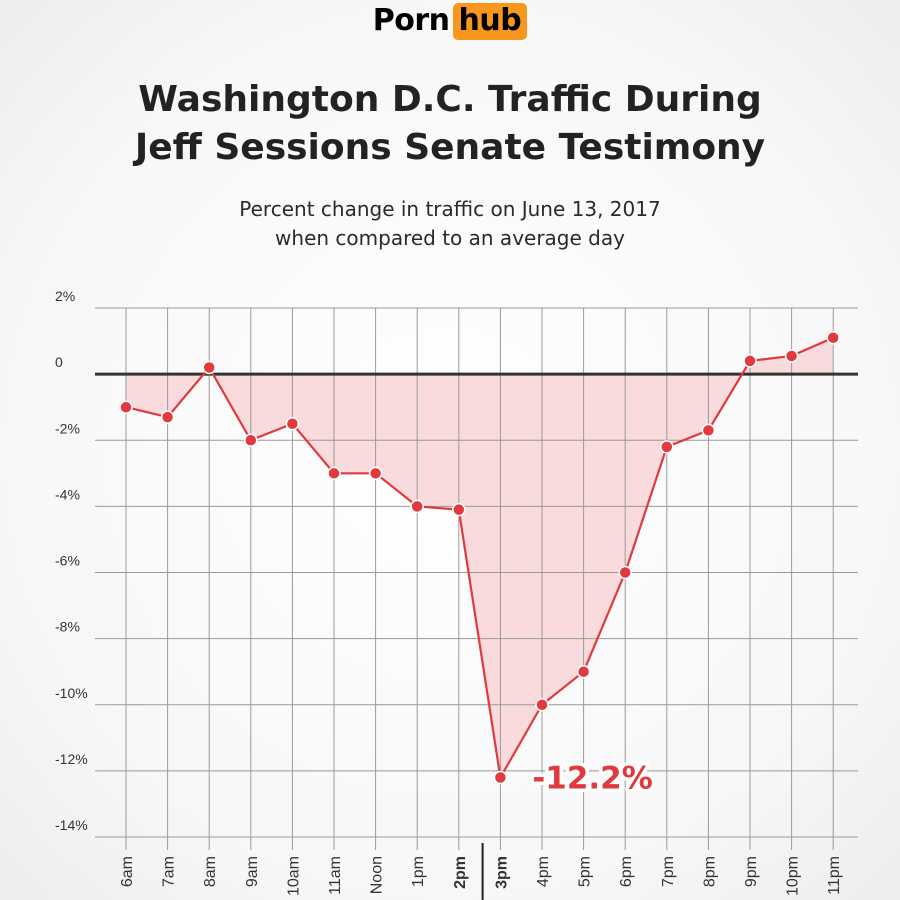 Image resolution: width=900 pixels, height=900 pixels. What do you see at coordinates (450, 238) in the screenshot?
I see `chart-subtitle-line2: when compared to an average day` at bounding box center [450, 238].